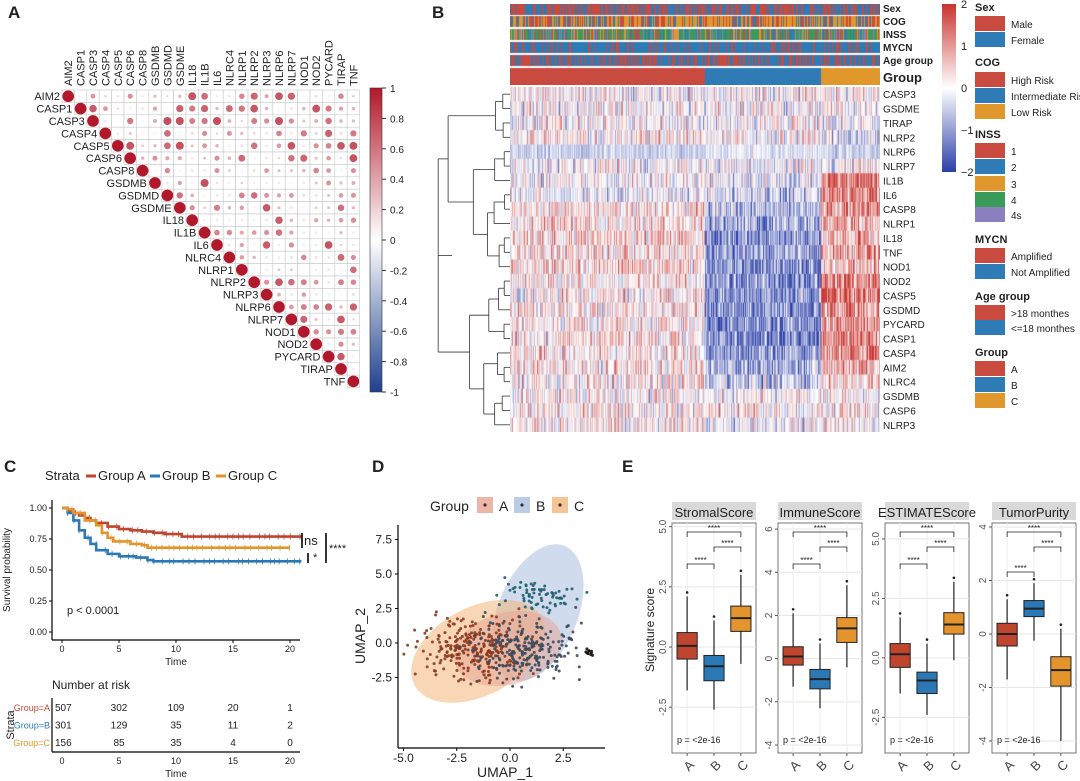 This screenshot has width=1080, height=781. Describe the element at coordinates (688, 765) in the screenshot. I see `x-tick-label: A` at that location.